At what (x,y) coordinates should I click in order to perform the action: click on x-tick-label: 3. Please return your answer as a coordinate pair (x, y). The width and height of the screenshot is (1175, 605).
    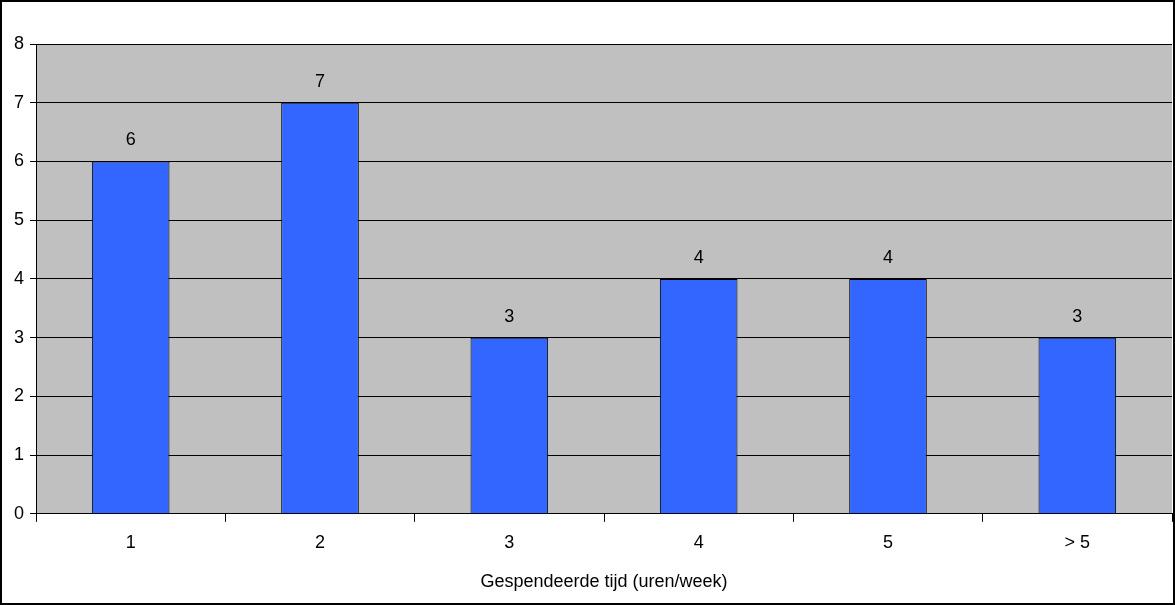
    Looking at the image, I should click on (509, 541).